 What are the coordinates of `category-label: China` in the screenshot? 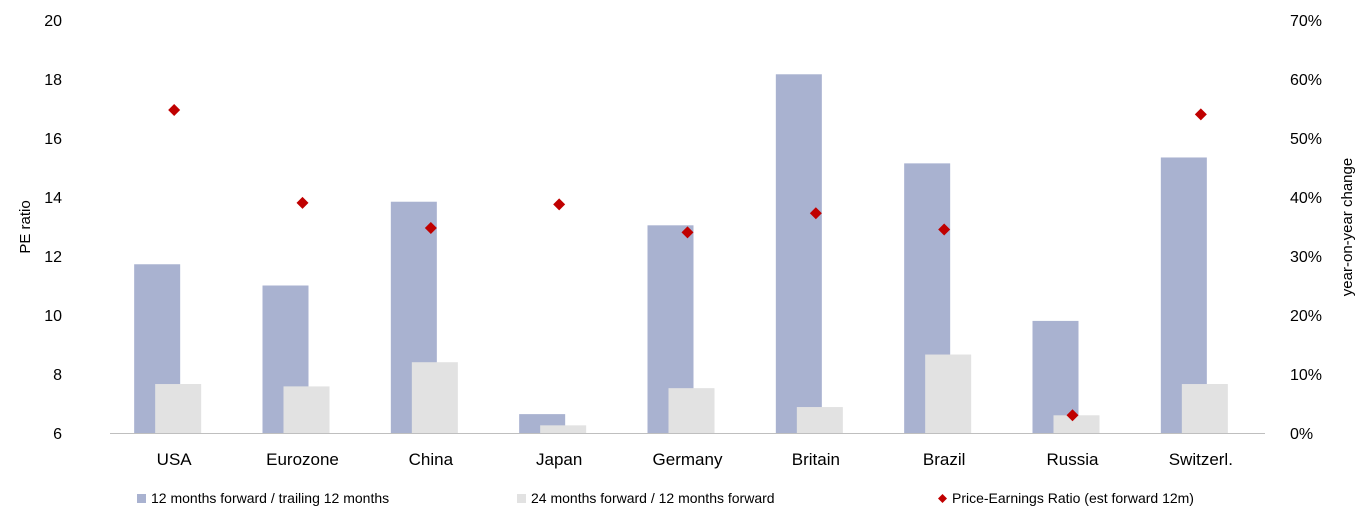 It's located at (431, 459).